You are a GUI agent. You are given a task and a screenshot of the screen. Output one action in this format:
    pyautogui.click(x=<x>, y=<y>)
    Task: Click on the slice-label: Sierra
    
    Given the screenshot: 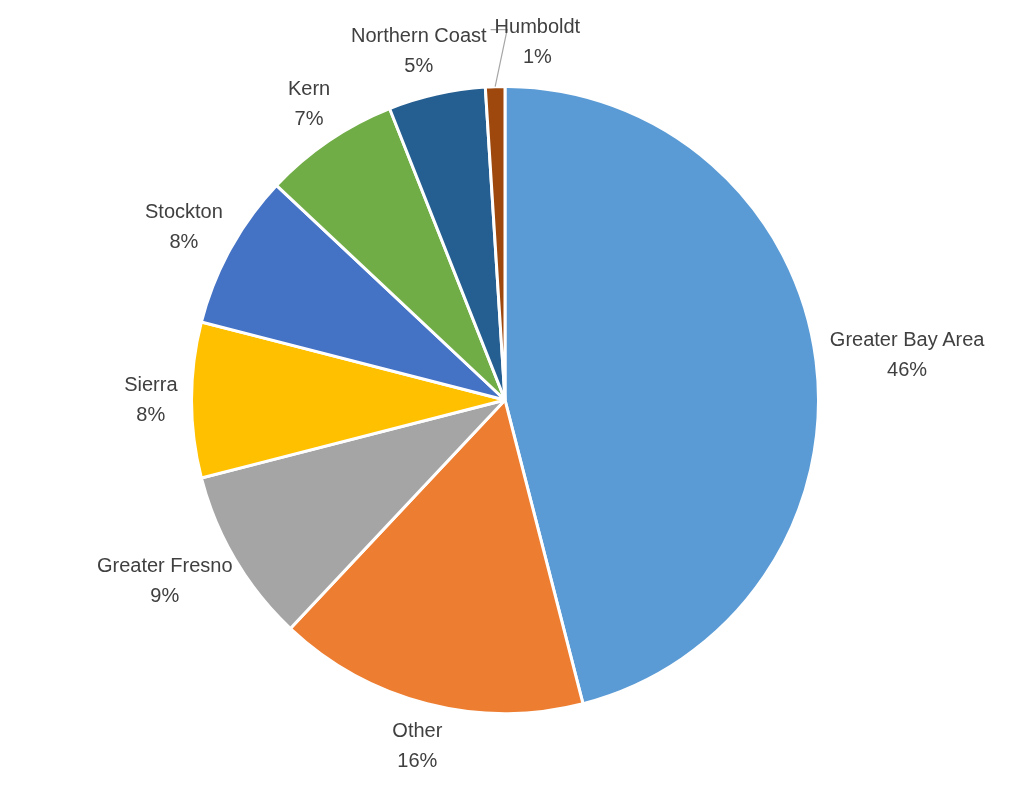 What is the action you would take?
    pyautogui.click(x=151, y=383)
    